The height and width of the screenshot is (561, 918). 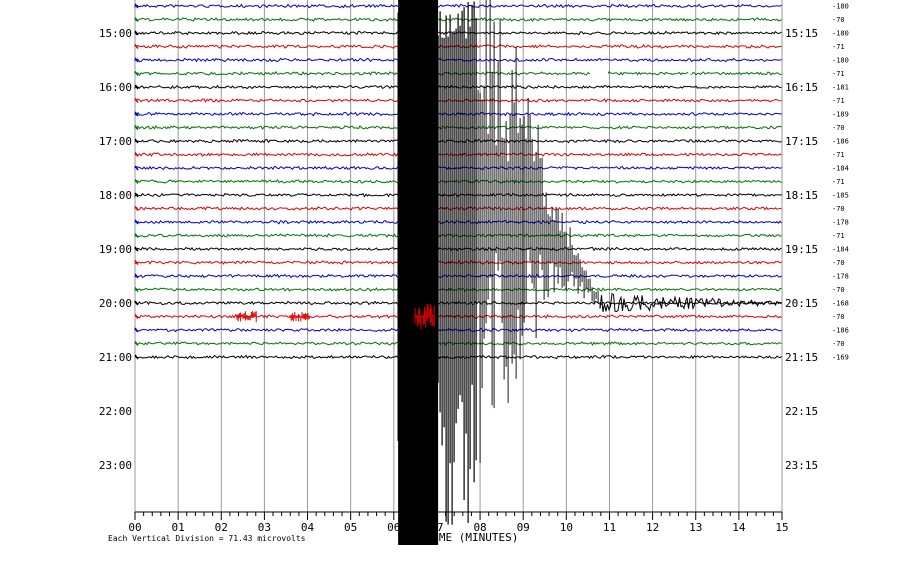 I want to click on offset-label: -181, so click(x=840, y=88).